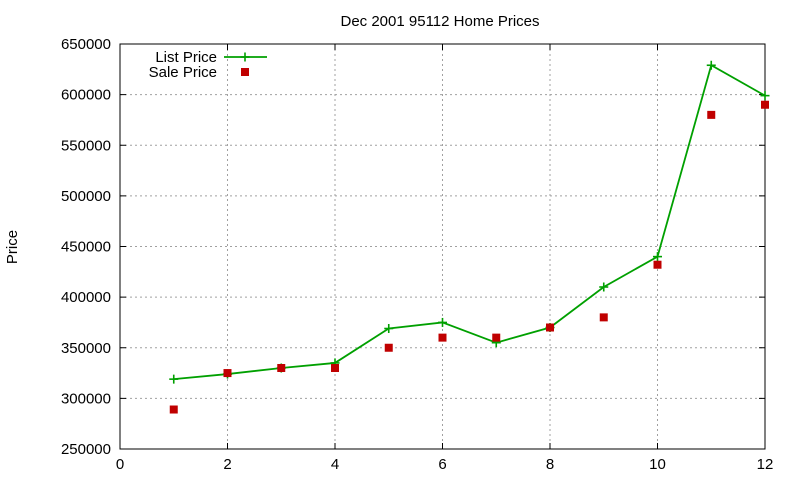 The height and width of the screenshot is (480, 800). What do you see at coordinates (86, 398) in the screenshot?
I see `y-tick-label: 300000` at bounding box center [86, 398].